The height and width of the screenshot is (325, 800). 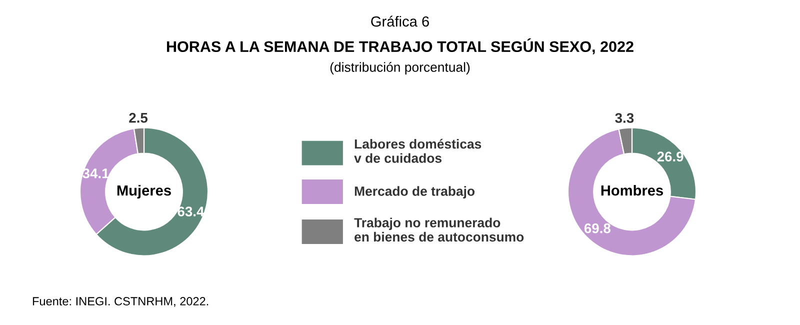 I want to click on donut-slice, so click(x=631, y=192).